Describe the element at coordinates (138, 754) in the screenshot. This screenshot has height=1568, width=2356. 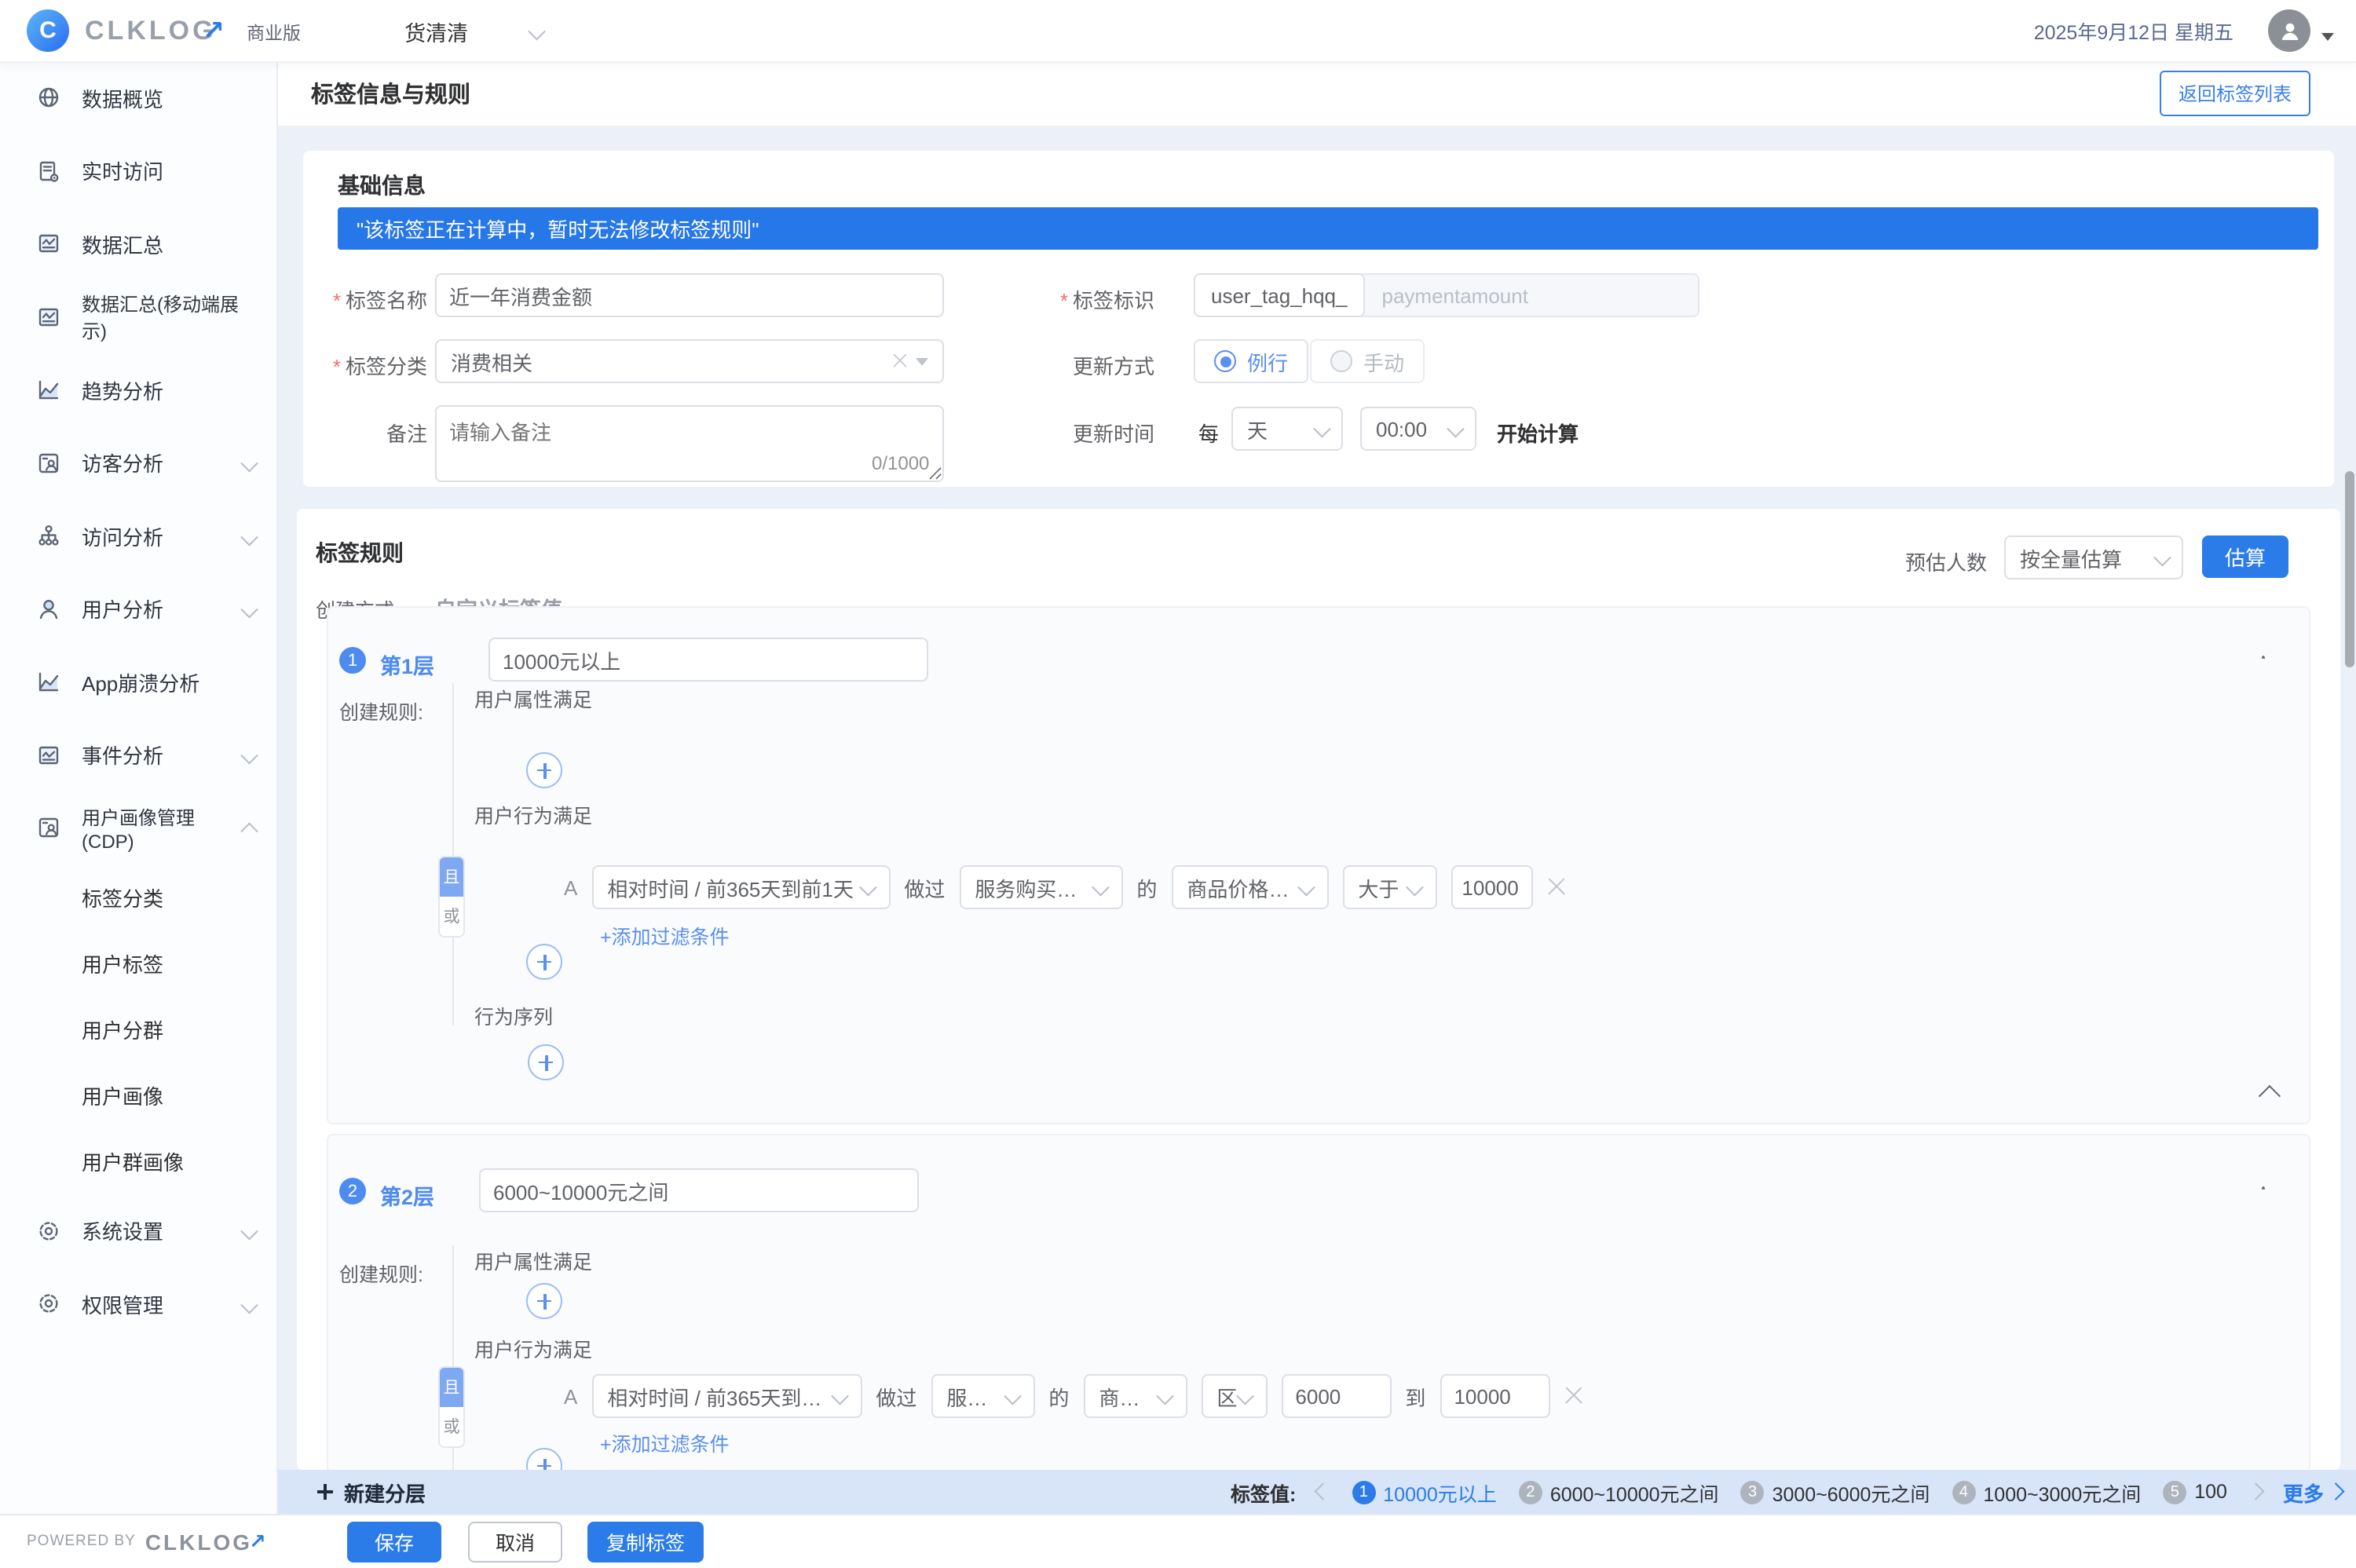
I see `sidebar-item-event-analysis: 事件分析` at that location.